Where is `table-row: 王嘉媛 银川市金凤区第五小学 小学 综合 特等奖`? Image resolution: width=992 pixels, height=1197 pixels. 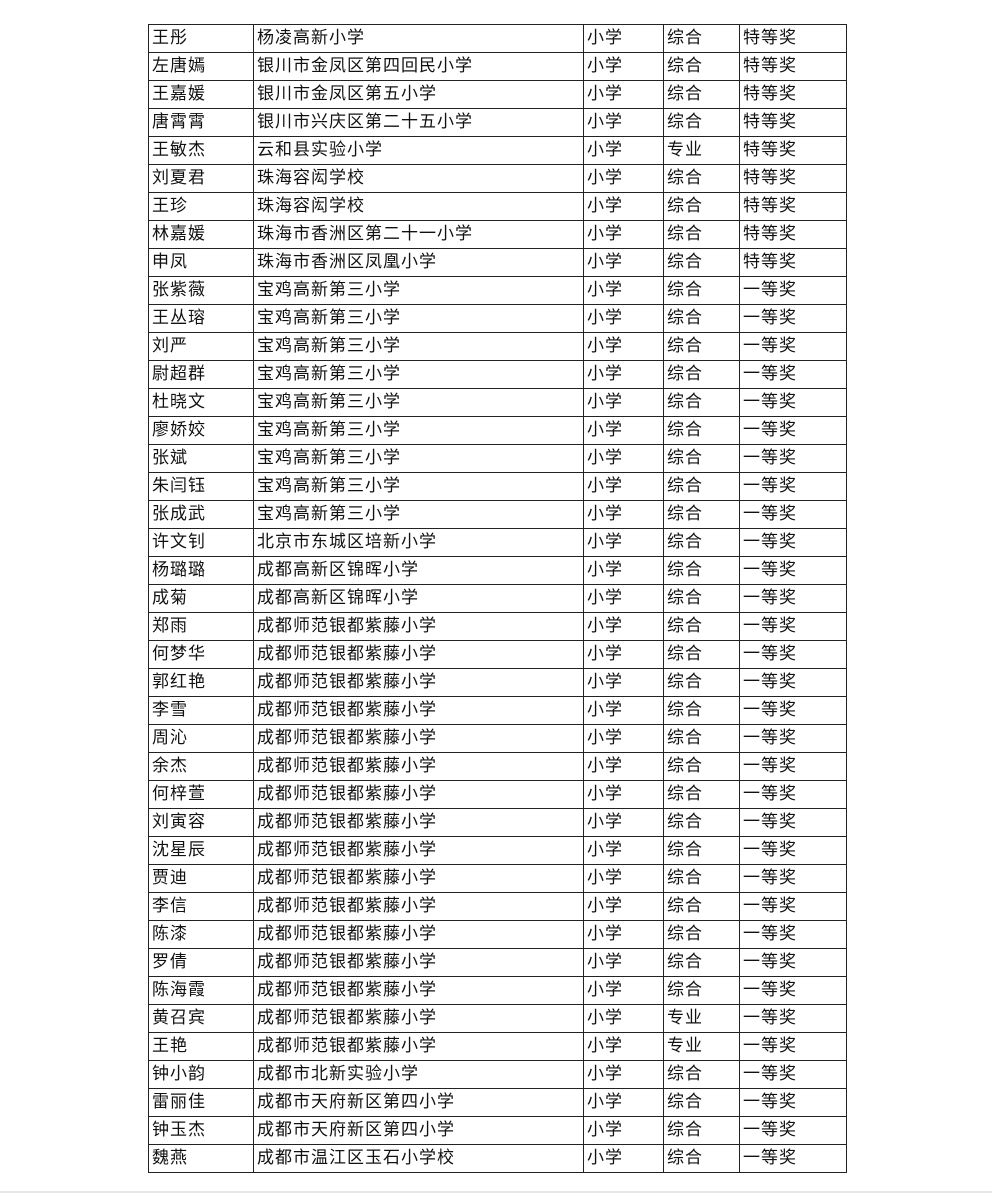 table-row: 王嘉媛 银川市金凤区第五小学 小学 综合 特等奖 is located at coordinates (497, 94).